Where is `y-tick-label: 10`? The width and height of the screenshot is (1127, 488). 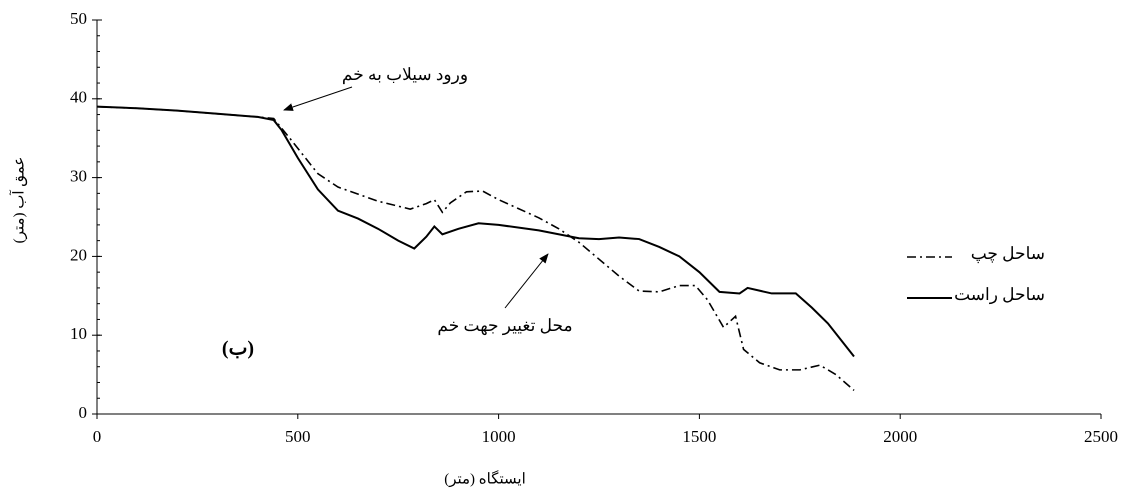 y-tick-label: 10 is located at coordinates (78, 333).